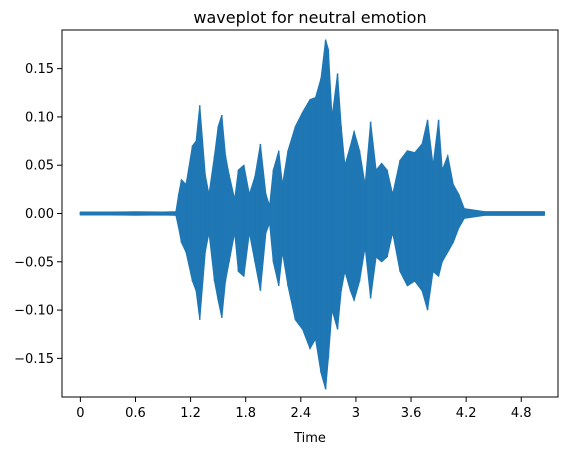 The height and width of the screenshot is (455, 568). I want to click on y-tick-label: −0.15, so click(34, 359).